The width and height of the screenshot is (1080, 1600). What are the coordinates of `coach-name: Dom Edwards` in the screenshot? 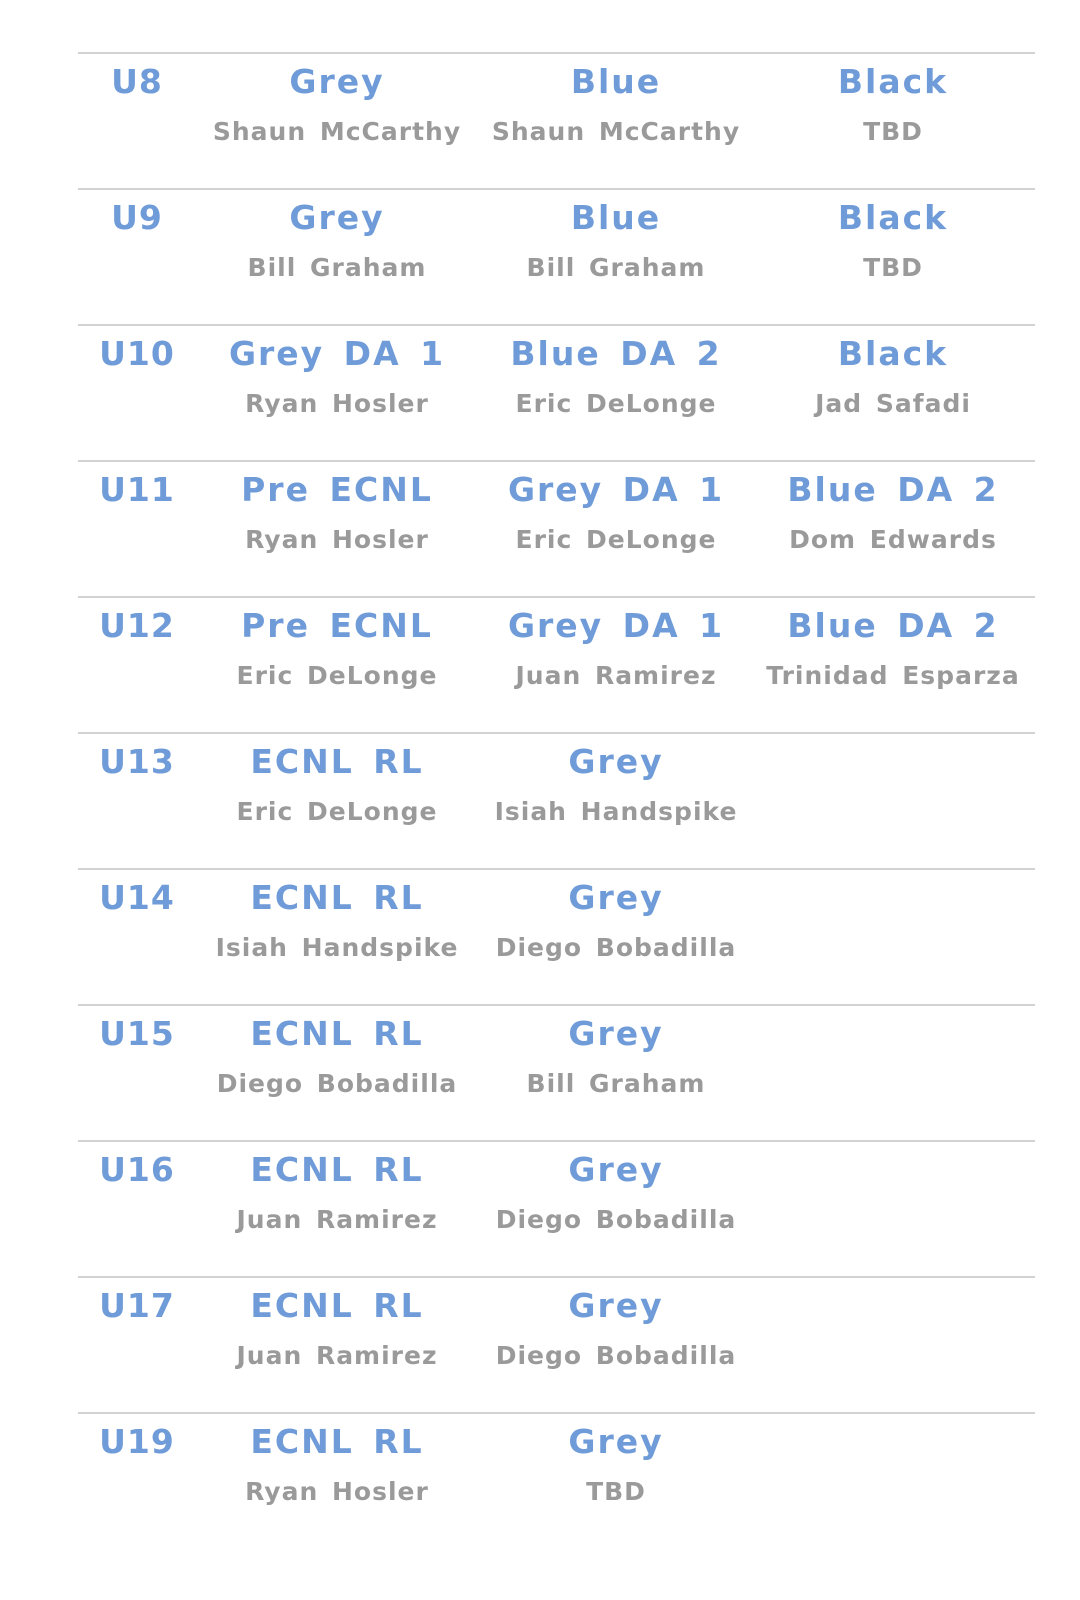 It's located at (893, 539).